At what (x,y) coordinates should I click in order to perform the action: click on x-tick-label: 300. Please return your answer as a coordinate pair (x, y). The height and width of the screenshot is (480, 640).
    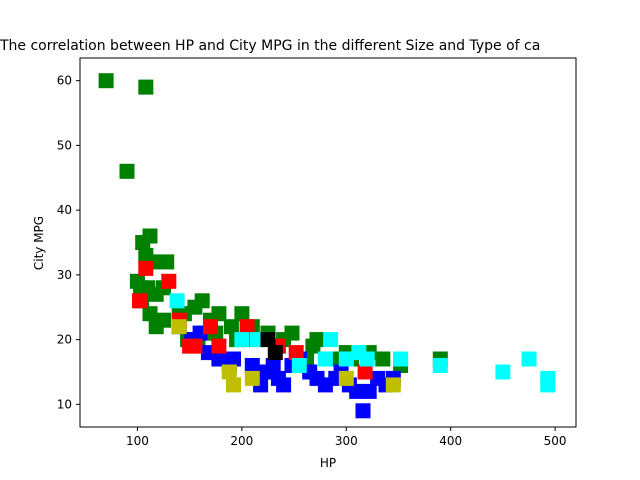
    Looking at the image, I should click on (346, 441).